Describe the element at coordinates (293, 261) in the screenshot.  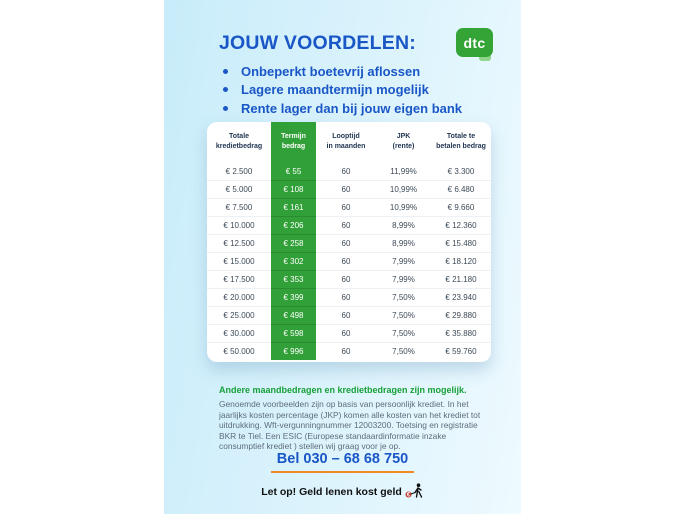
I see `table-cell: € 302` at that location.